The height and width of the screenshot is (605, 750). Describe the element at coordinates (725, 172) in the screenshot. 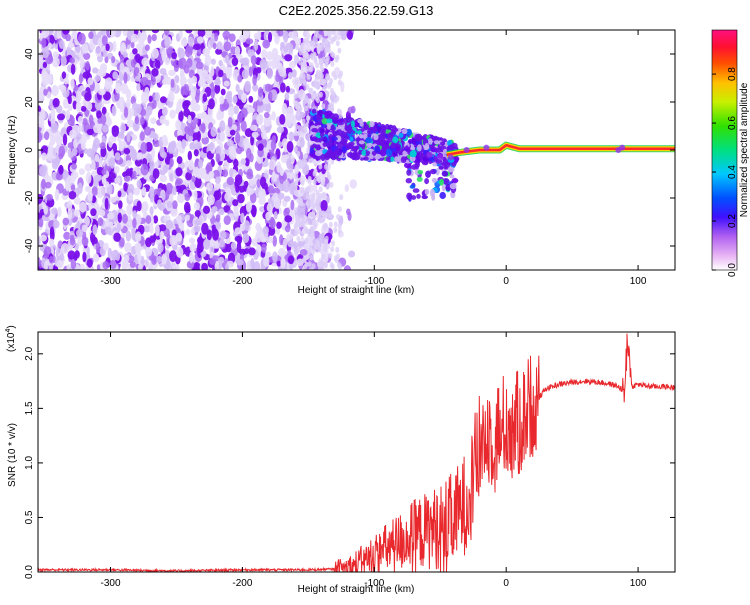

I see `colorbar-ticks: 0.0 0.2 0.4 0.6 0.8` at that location.